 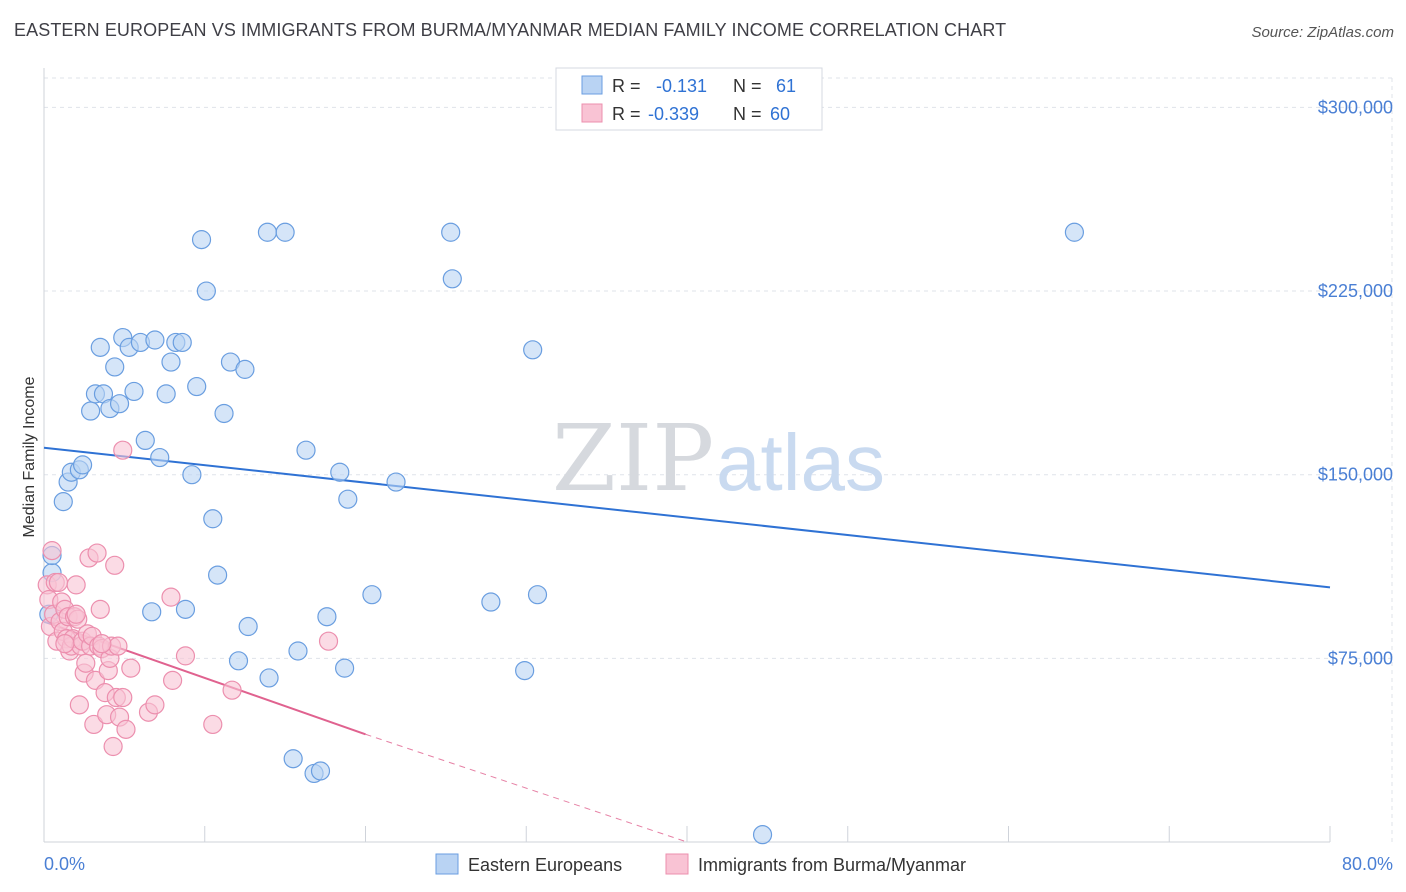 I want to click on y-axis-label: Median Family Income, so click(x=29, y=456).